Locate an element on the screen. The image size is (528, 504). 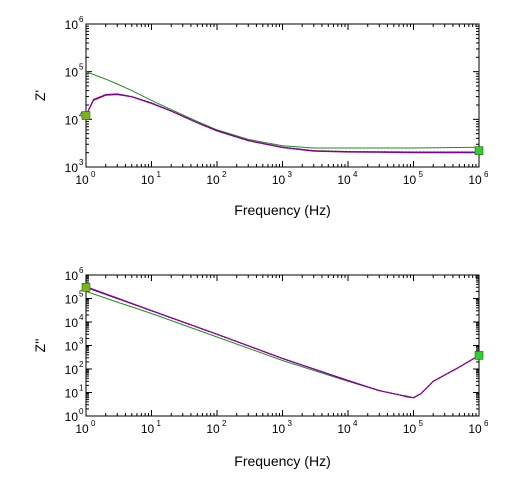
y-tick-label-exponent: 2 is located at coordinates (81, 364).